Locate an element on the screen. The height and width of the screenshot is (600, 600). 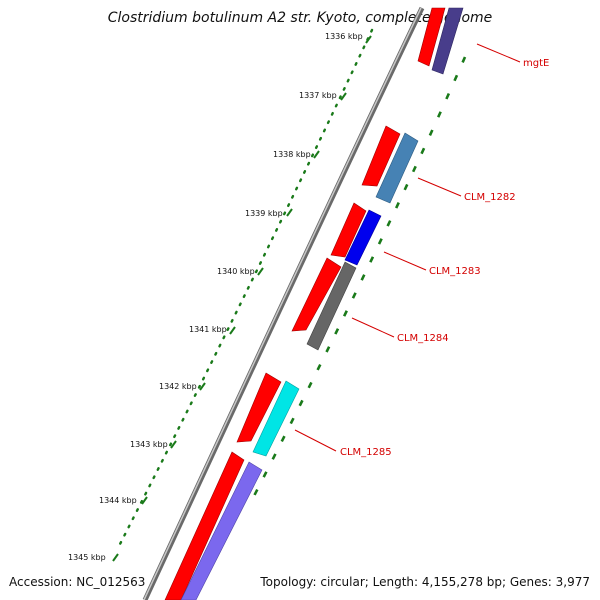
gene-label-clm-1283: CLM_1283 is located at coordinates (455, 271).